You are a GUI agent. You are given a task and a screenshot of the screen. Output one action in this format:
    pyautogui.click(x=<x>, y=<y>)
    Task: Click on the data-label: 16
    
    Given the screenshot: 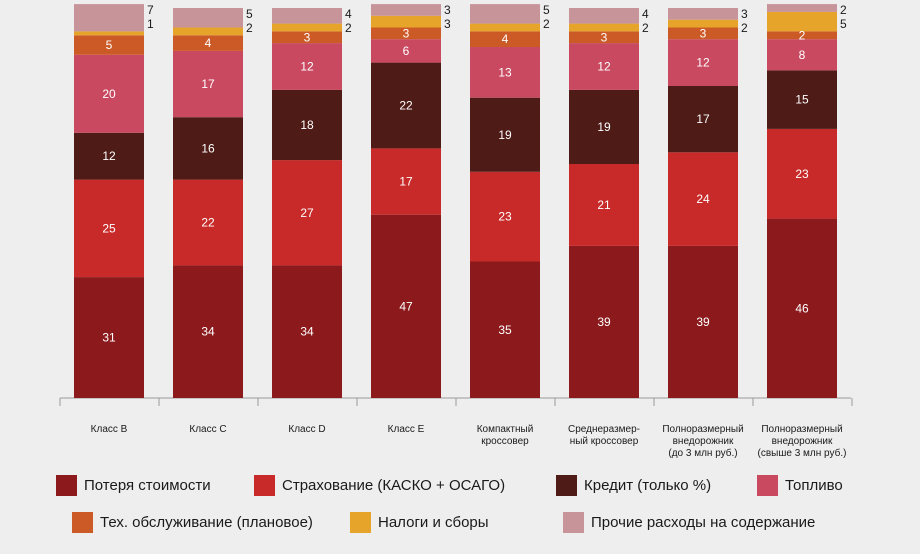 What is the action you would take?
    pyautogui.click(x=208, y=148)
    